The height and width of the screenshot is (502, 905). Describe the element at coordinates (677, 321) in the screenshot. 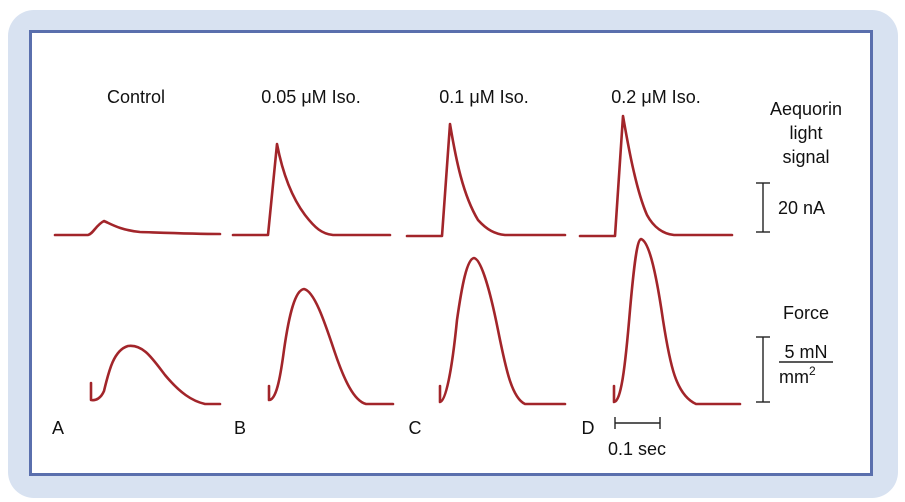

I see `force-trace-0.2` at that location.